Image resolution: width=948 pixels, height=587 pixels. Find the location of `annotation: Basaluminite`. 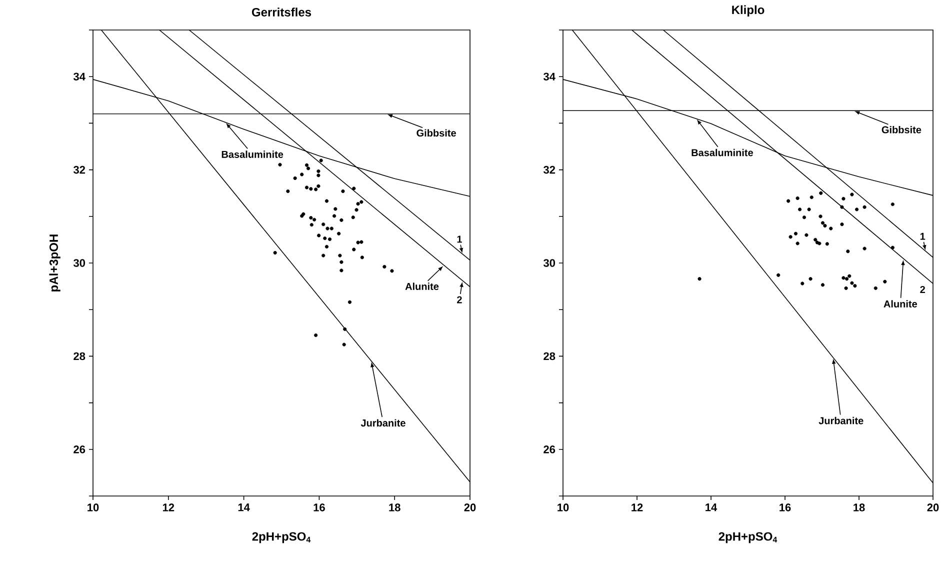

annotation: Basaluminite is located at coordinates (722, 152).